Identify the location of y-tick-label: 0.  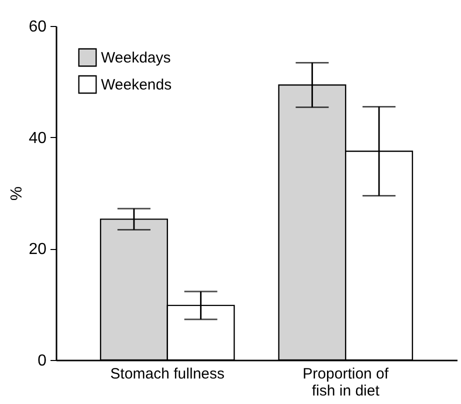
(42, 361).